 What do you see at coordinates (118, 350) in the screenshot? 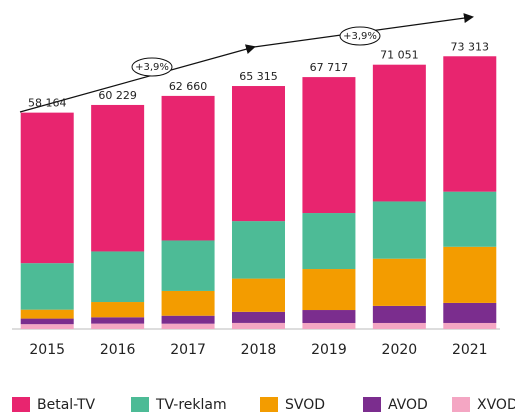
I see `x-tick-label: 2016` at bounding box center [118, 350].